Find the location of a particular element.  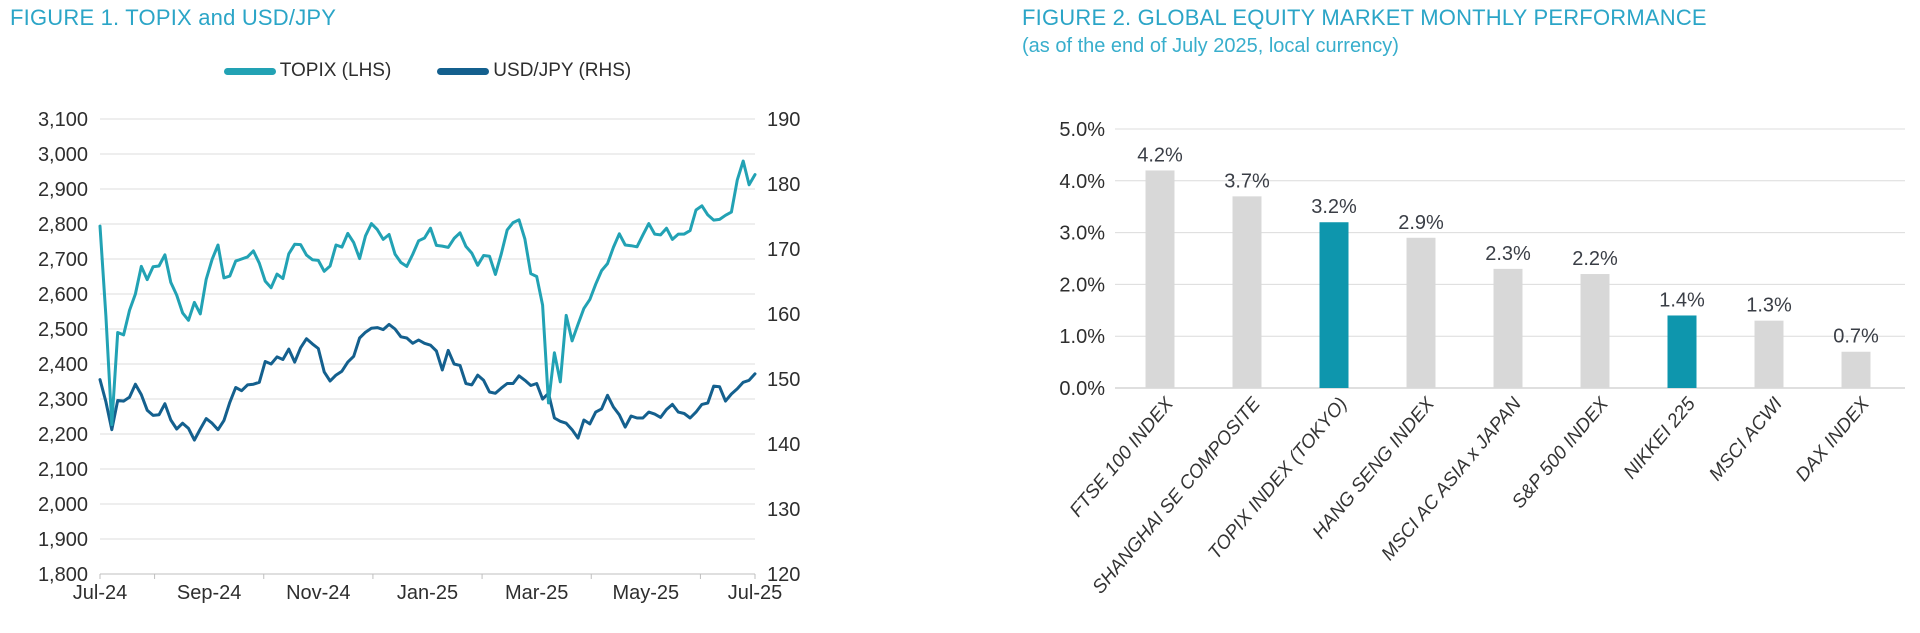

bar-value-label: 0.7% is located at coordinates (1856, 337).